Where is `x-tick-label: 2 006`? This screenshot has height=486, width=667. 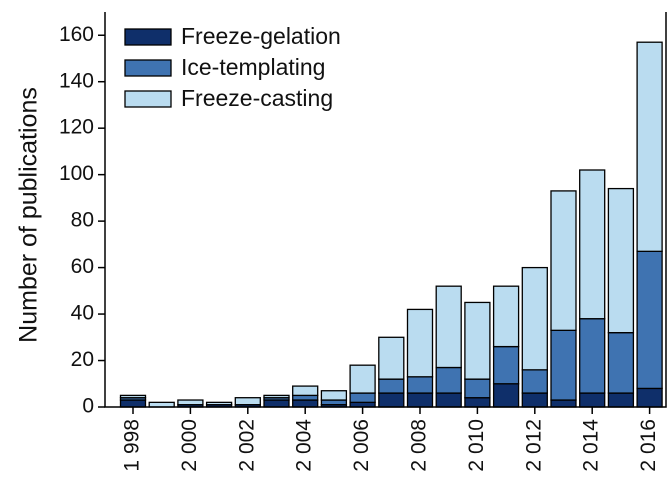 x-tick-label: 2 006 is located at coordinates (361, 445).